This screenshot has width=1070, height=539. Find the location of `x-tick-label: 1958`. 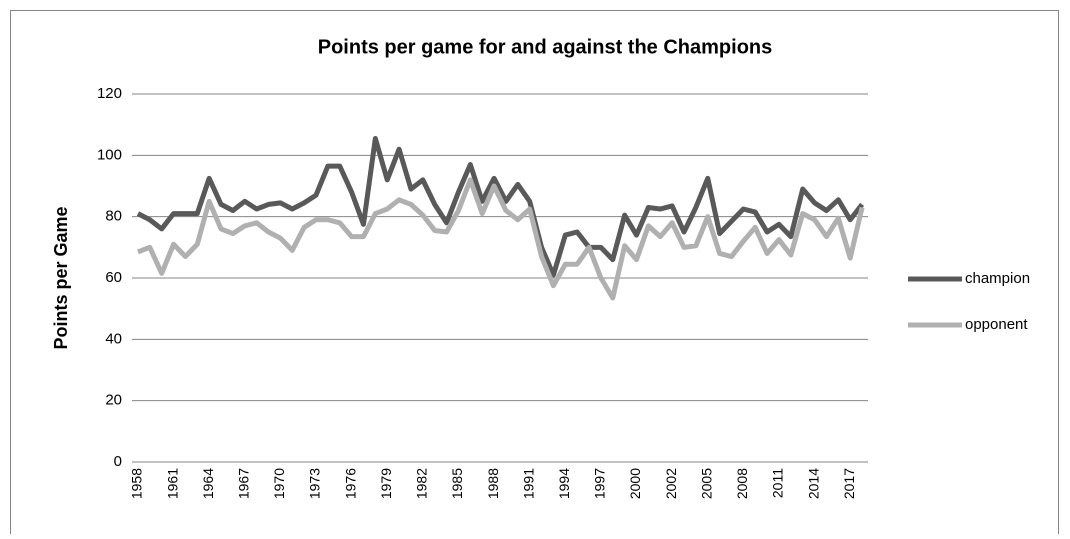

x-tick-label: 1958 is located at coordinates (137, 483).